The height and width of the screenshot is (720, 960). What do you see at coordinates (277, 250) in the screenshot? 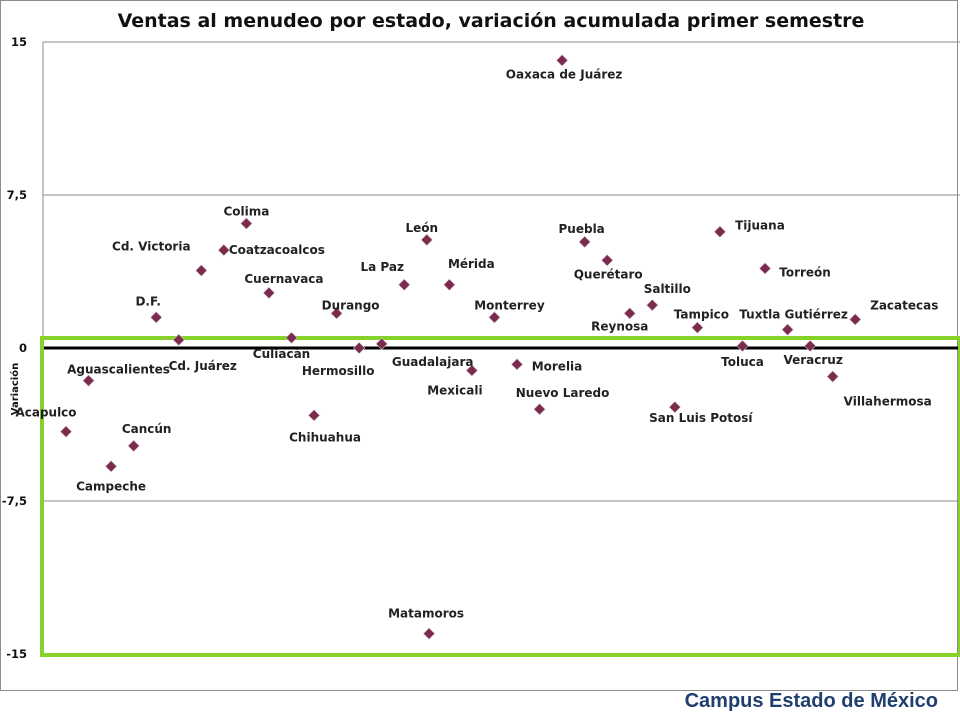
I see `point-label: Coatzacoalcos` at bounding box center [277, 250].